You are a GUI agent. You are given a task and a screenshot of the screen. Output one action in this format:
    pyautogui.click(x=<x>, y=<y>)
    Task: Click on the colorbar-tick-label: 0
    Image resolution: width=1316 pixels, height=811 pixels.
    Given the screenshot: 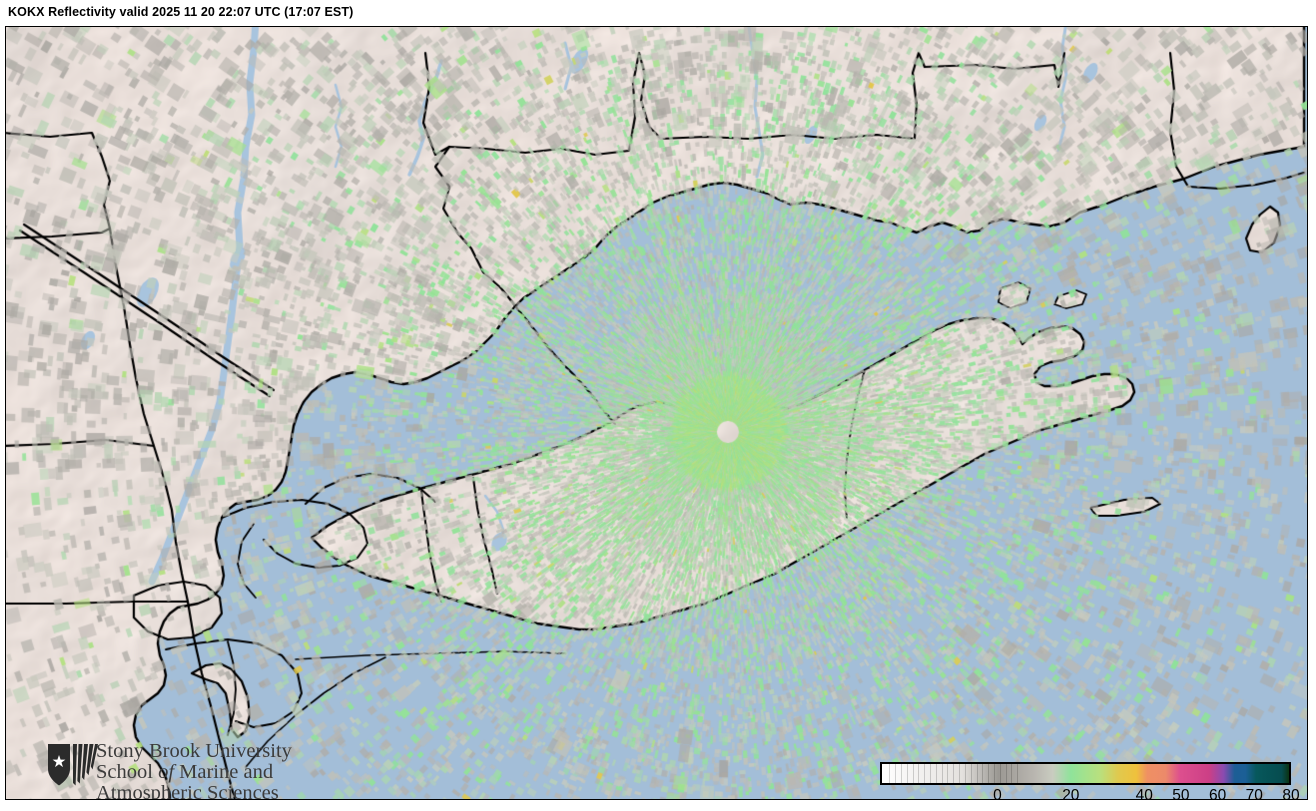 What is the action you would take?
    pyautogui.click(x=997, y=793)
    